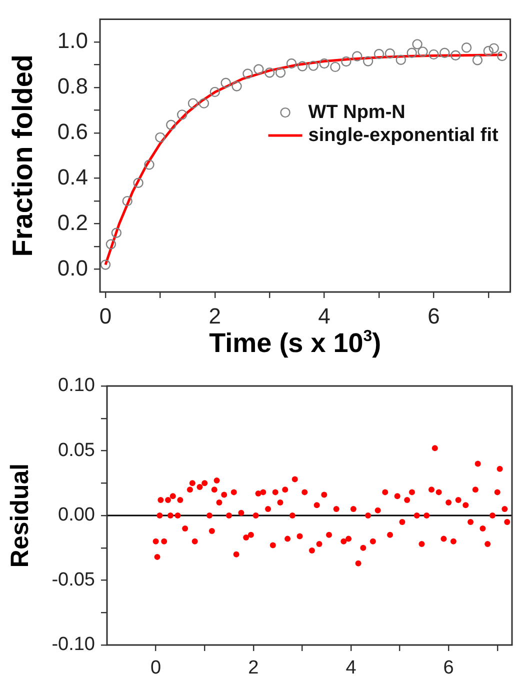 The image size is (516, 679). I want to click on y-tick-label: 0.6, so click(72, 131).